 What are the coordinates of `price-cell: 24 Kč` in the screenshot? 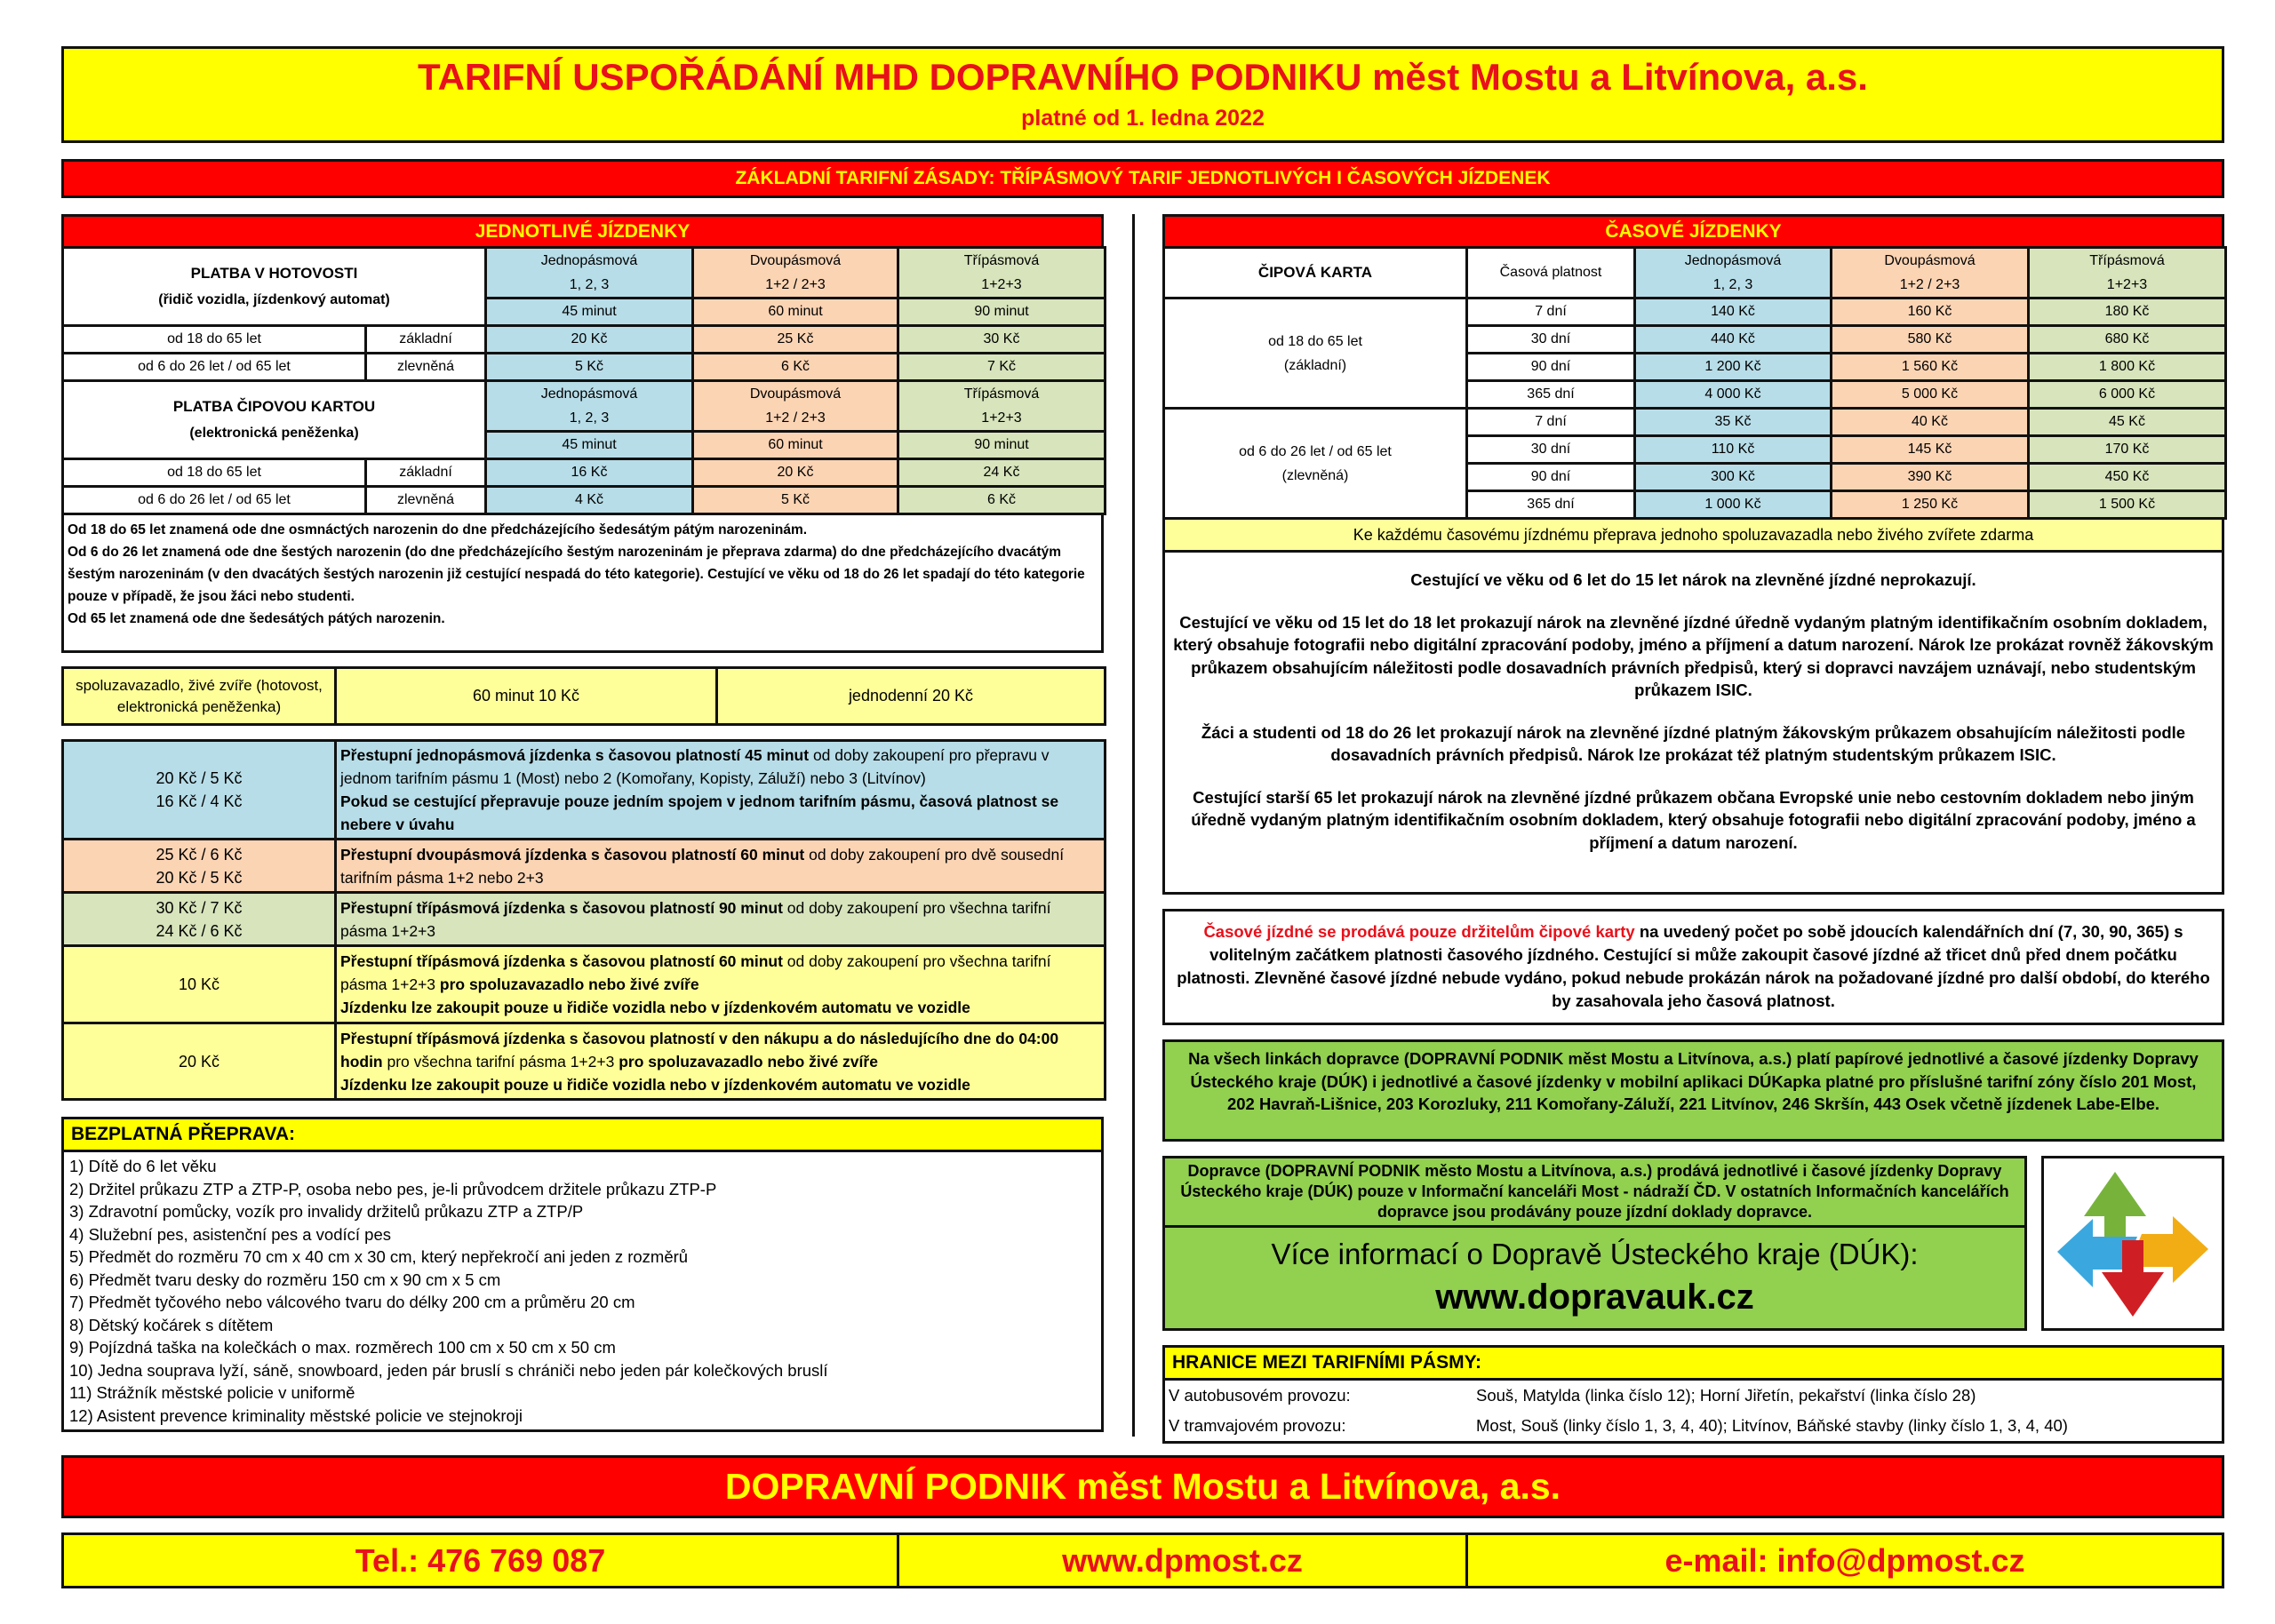 It's located at (1002, 473).